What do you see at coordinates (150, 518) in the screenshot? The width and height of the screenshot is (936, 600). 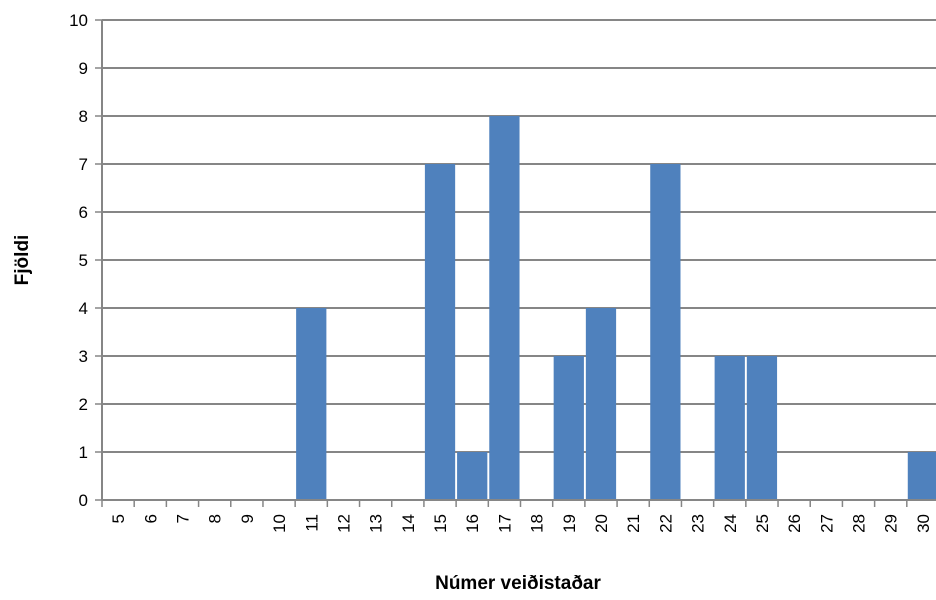 I see `x-tick-label: 6` at bounding box center [150, 518].